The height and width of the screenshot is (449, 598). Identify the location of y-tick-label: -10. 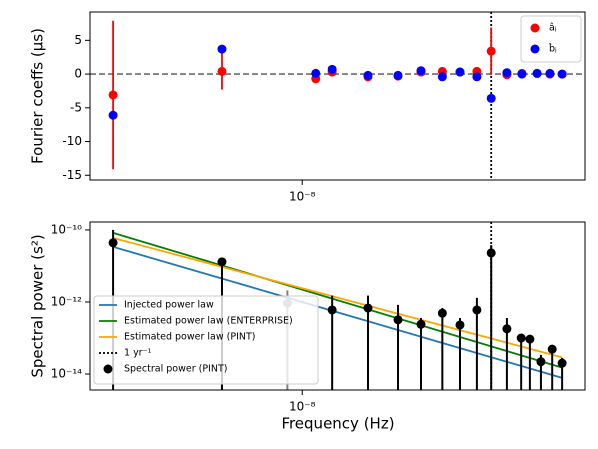
(72, 141).